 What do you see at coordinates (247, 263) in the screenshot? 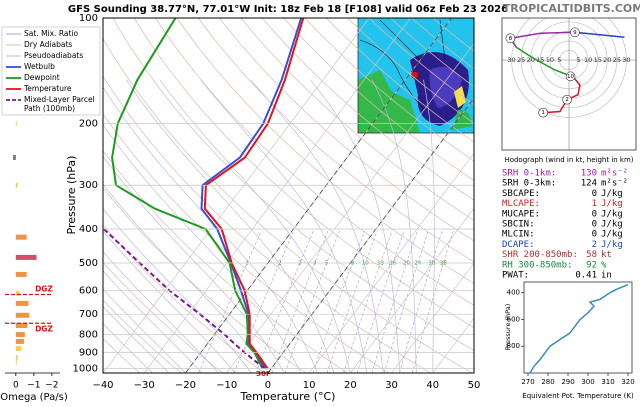
I see `mixing-ratio-label: 1` at bounding box center [247, 263].